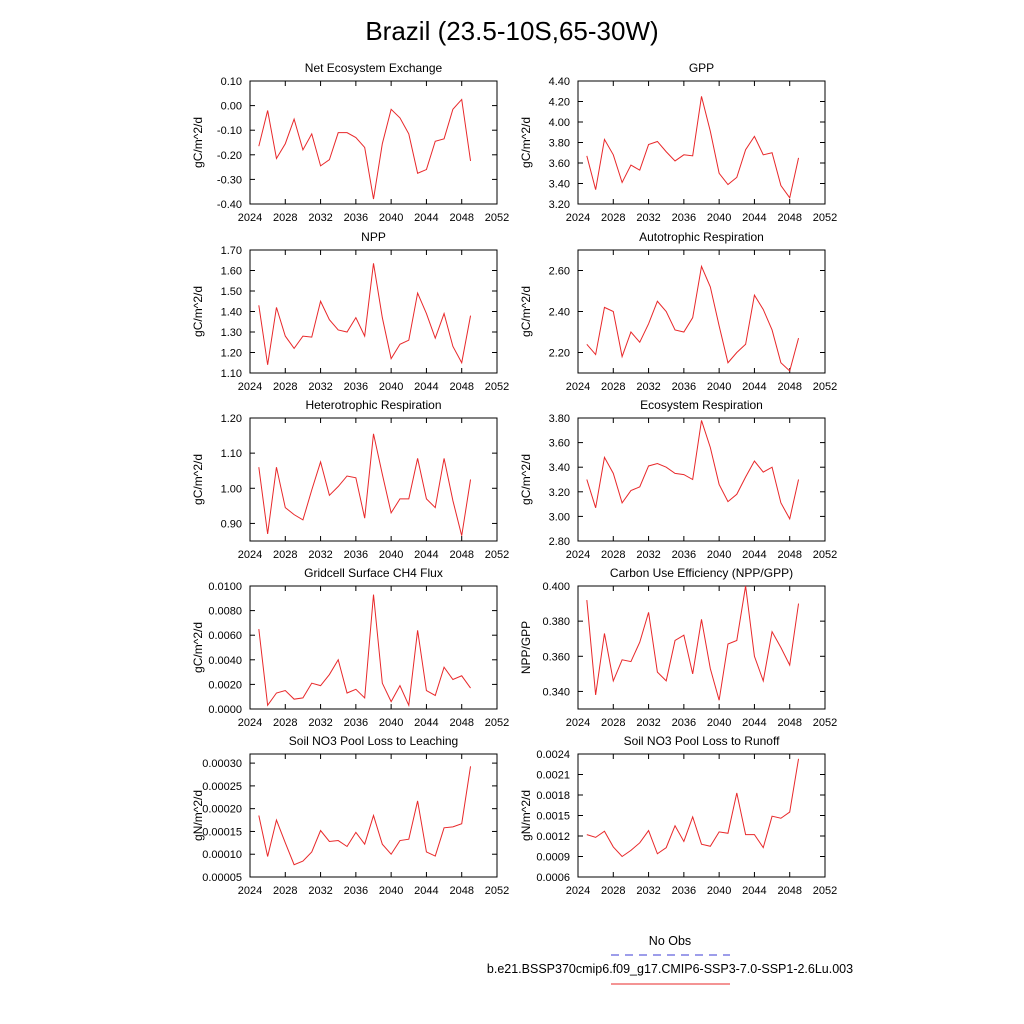 The width and height of the screenshot is (1024, 1024). What do you see at coordinates (225, 710) in the screenshot?
I see `y-tick-label: 0.0000` at bounding box center [225, 710].